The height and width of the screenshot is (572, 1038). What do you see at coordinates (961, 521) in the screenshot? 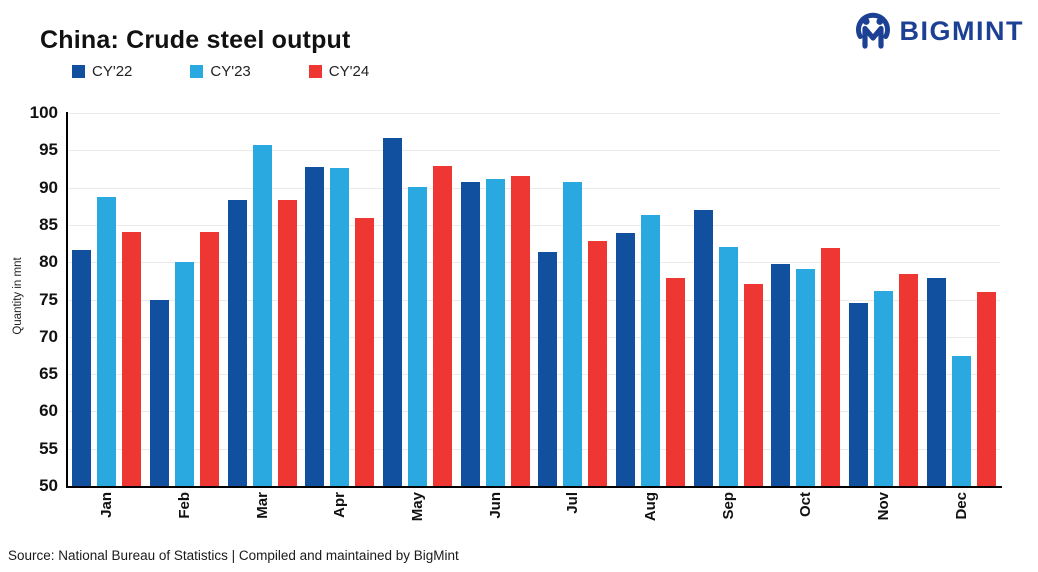
I see `x-tick-cell: Dec` at bounding box center [961, 521].